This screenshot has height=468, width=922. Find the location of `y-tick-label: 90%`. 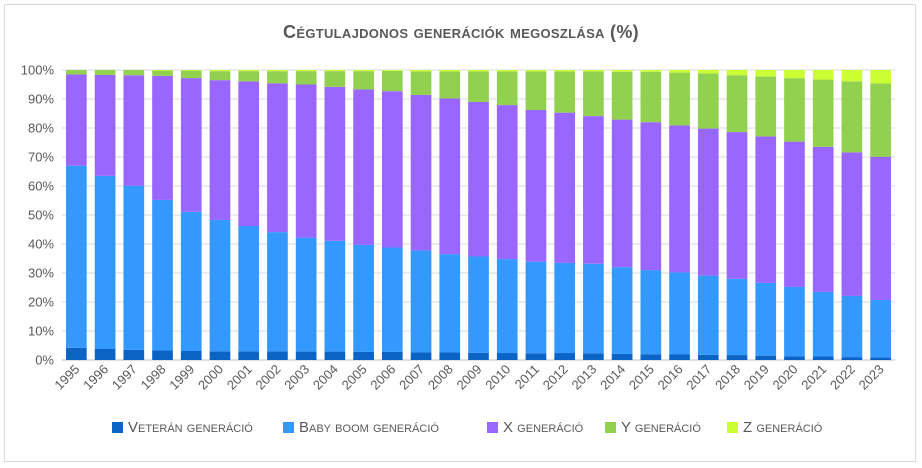

y-tick-label: 90% is located at coordinates (41, 99).